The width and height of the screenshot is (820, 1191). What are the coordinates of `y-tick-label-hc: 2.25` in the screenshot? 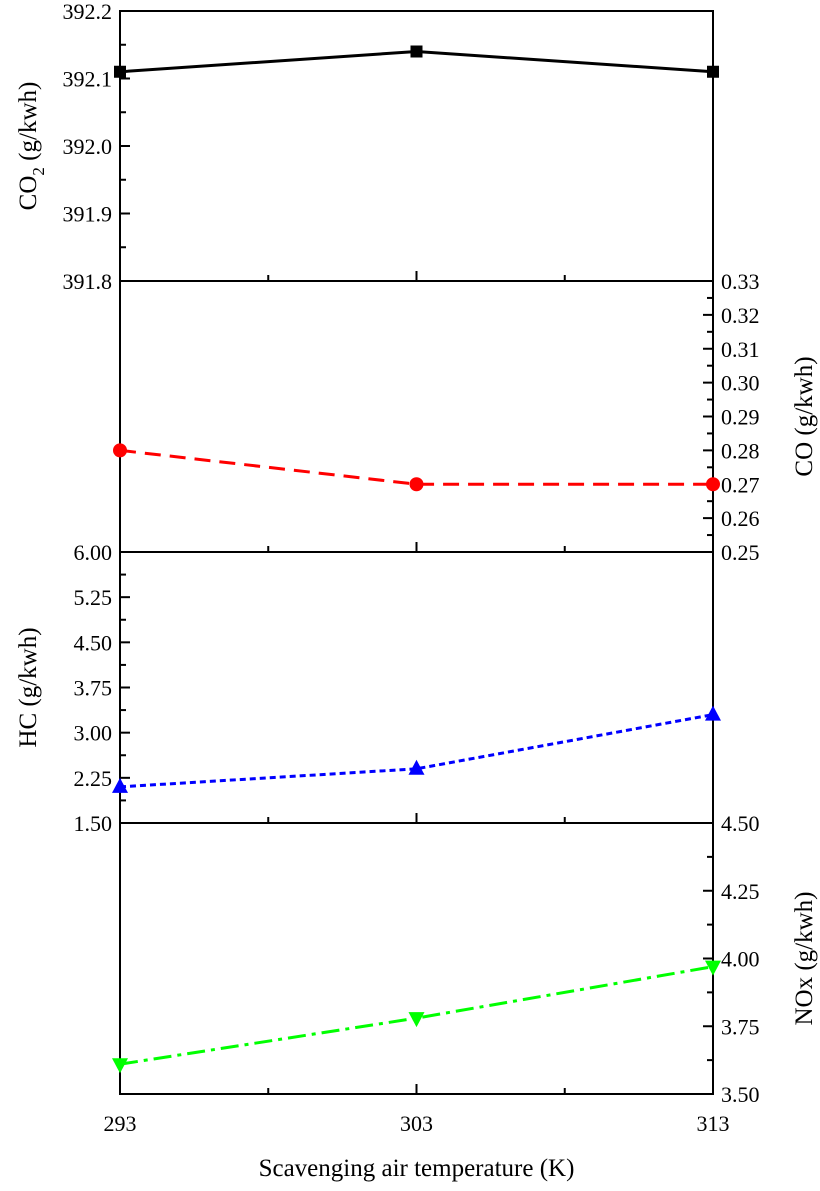 It's located at (93, 778).